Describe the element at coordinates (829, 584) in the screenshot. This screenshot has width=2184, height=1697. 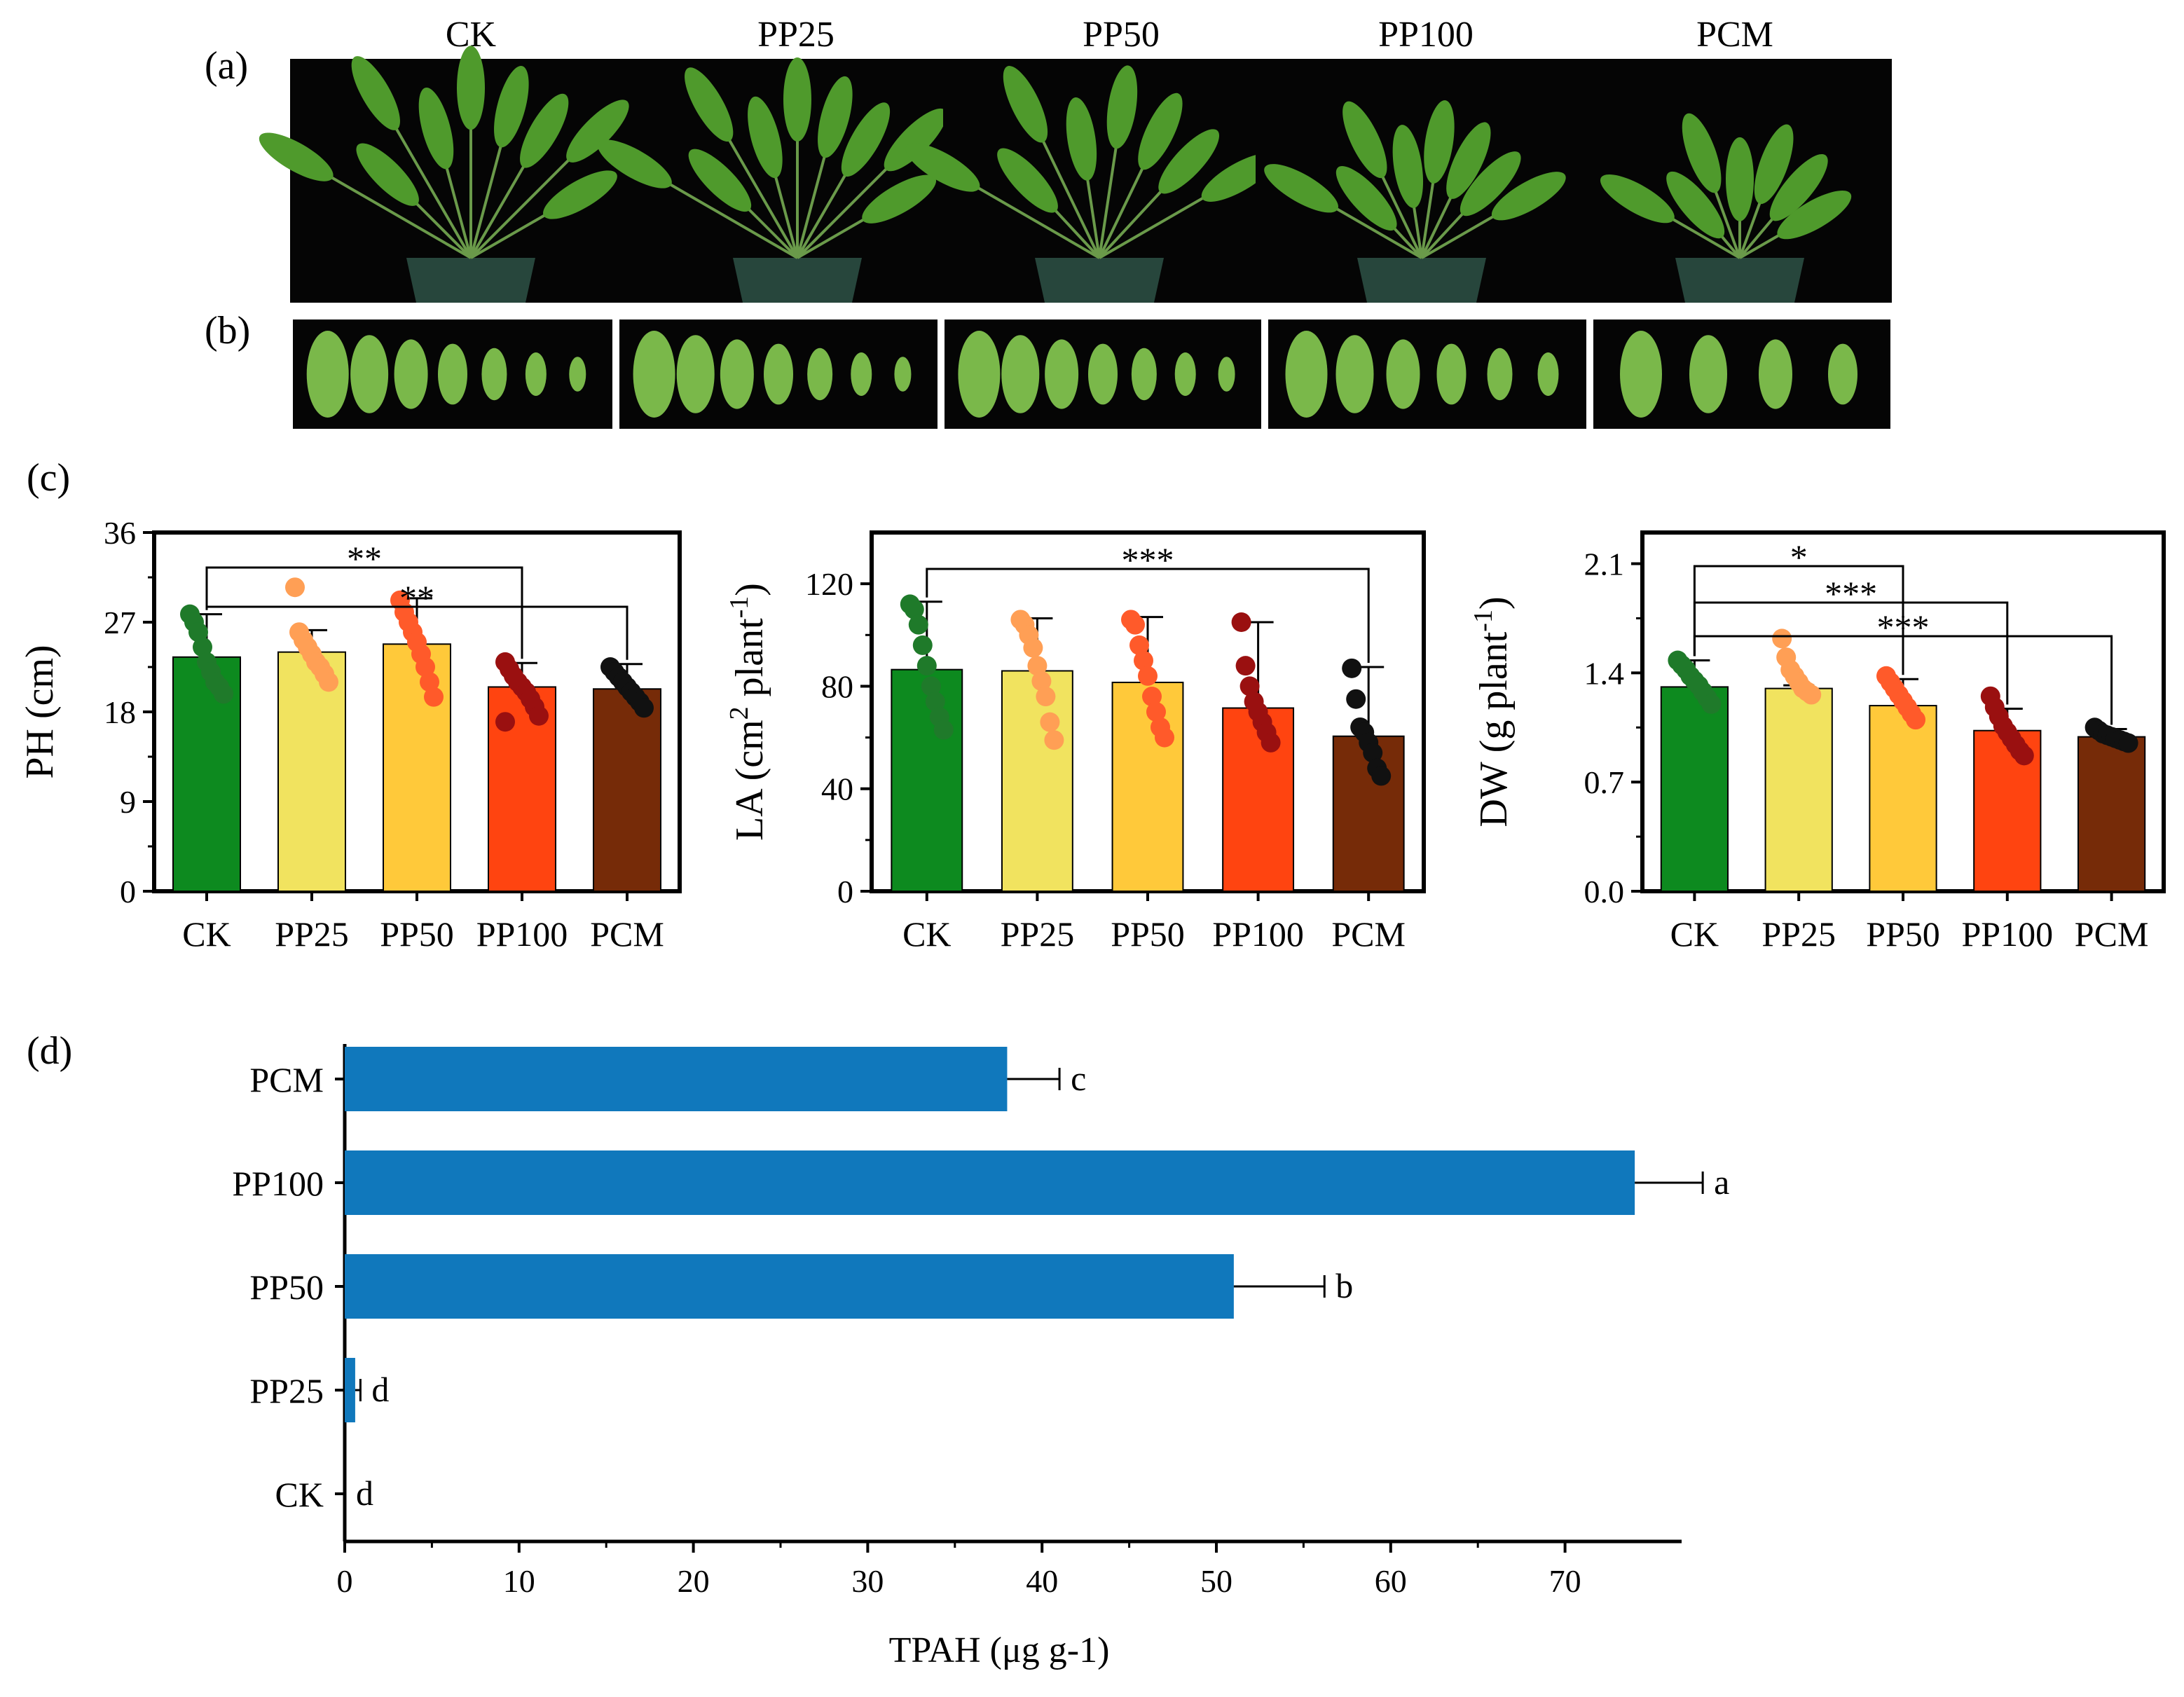
I see `y-tick-label: 120` at that location.